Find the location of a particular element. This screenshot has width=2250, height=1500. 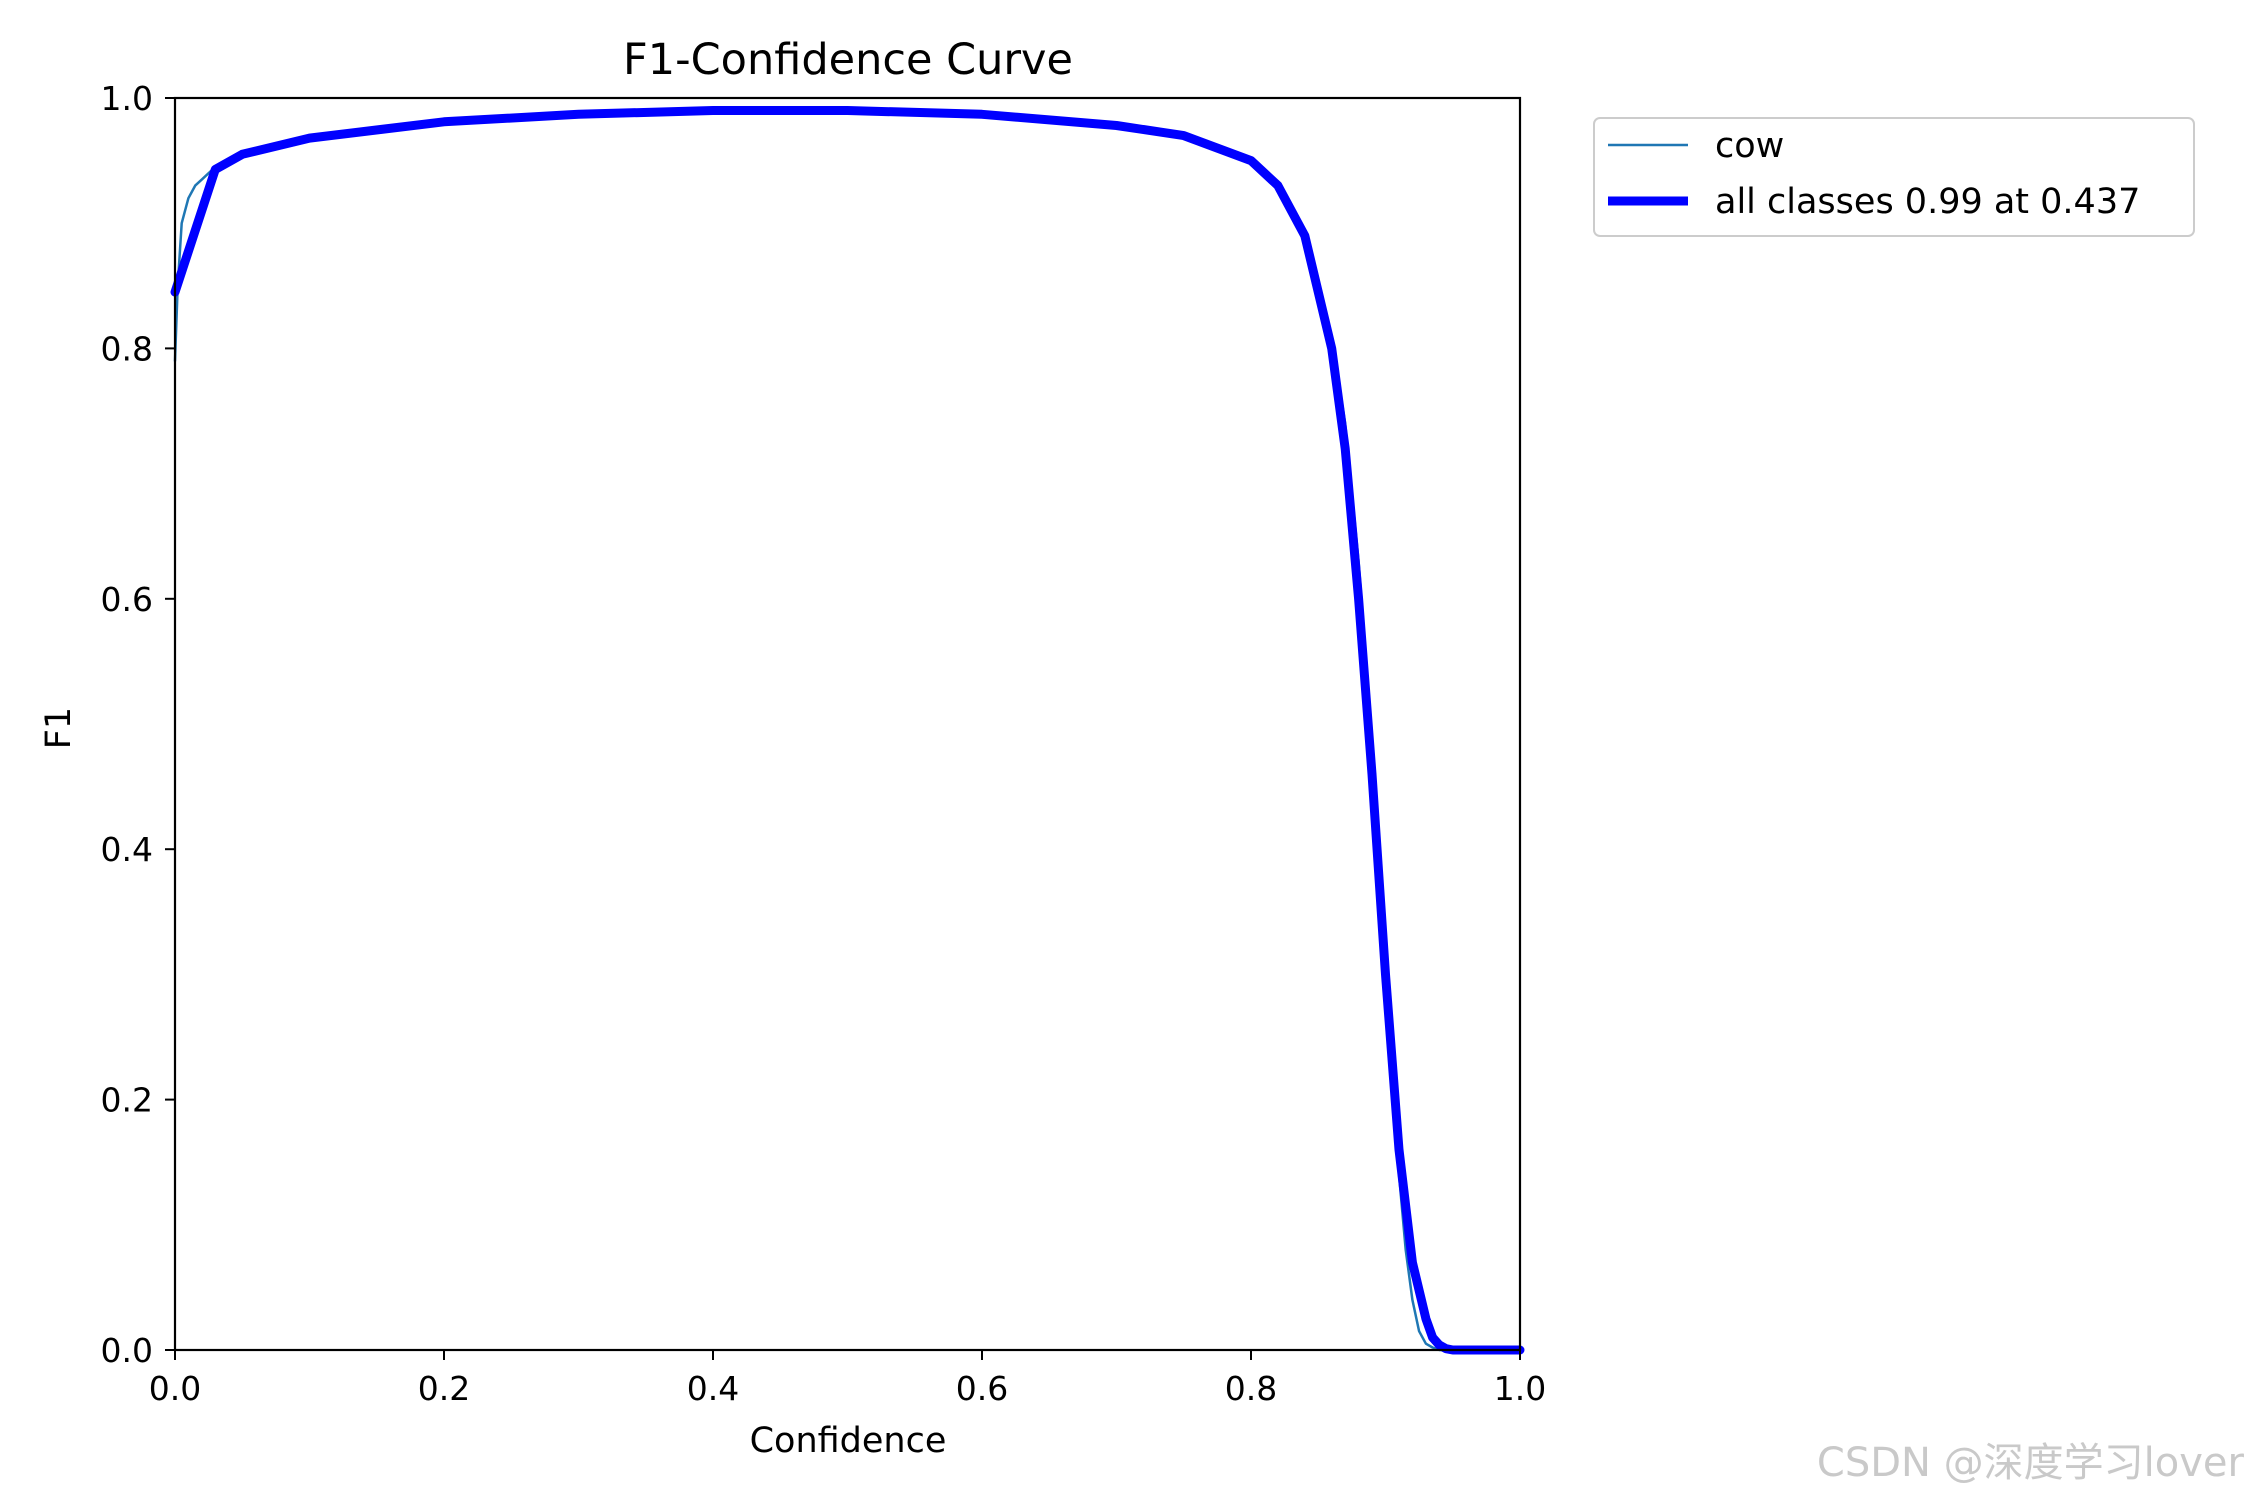

x-tick-label: 0.2 is located at coordinates (444, 1388).